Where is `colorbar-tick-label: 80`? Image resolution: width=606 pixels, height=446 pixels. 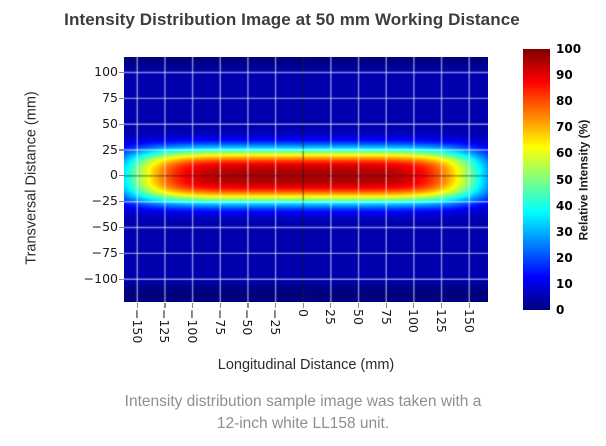 colorbar-tick-label: 80 is located at coordinates (564, 101).